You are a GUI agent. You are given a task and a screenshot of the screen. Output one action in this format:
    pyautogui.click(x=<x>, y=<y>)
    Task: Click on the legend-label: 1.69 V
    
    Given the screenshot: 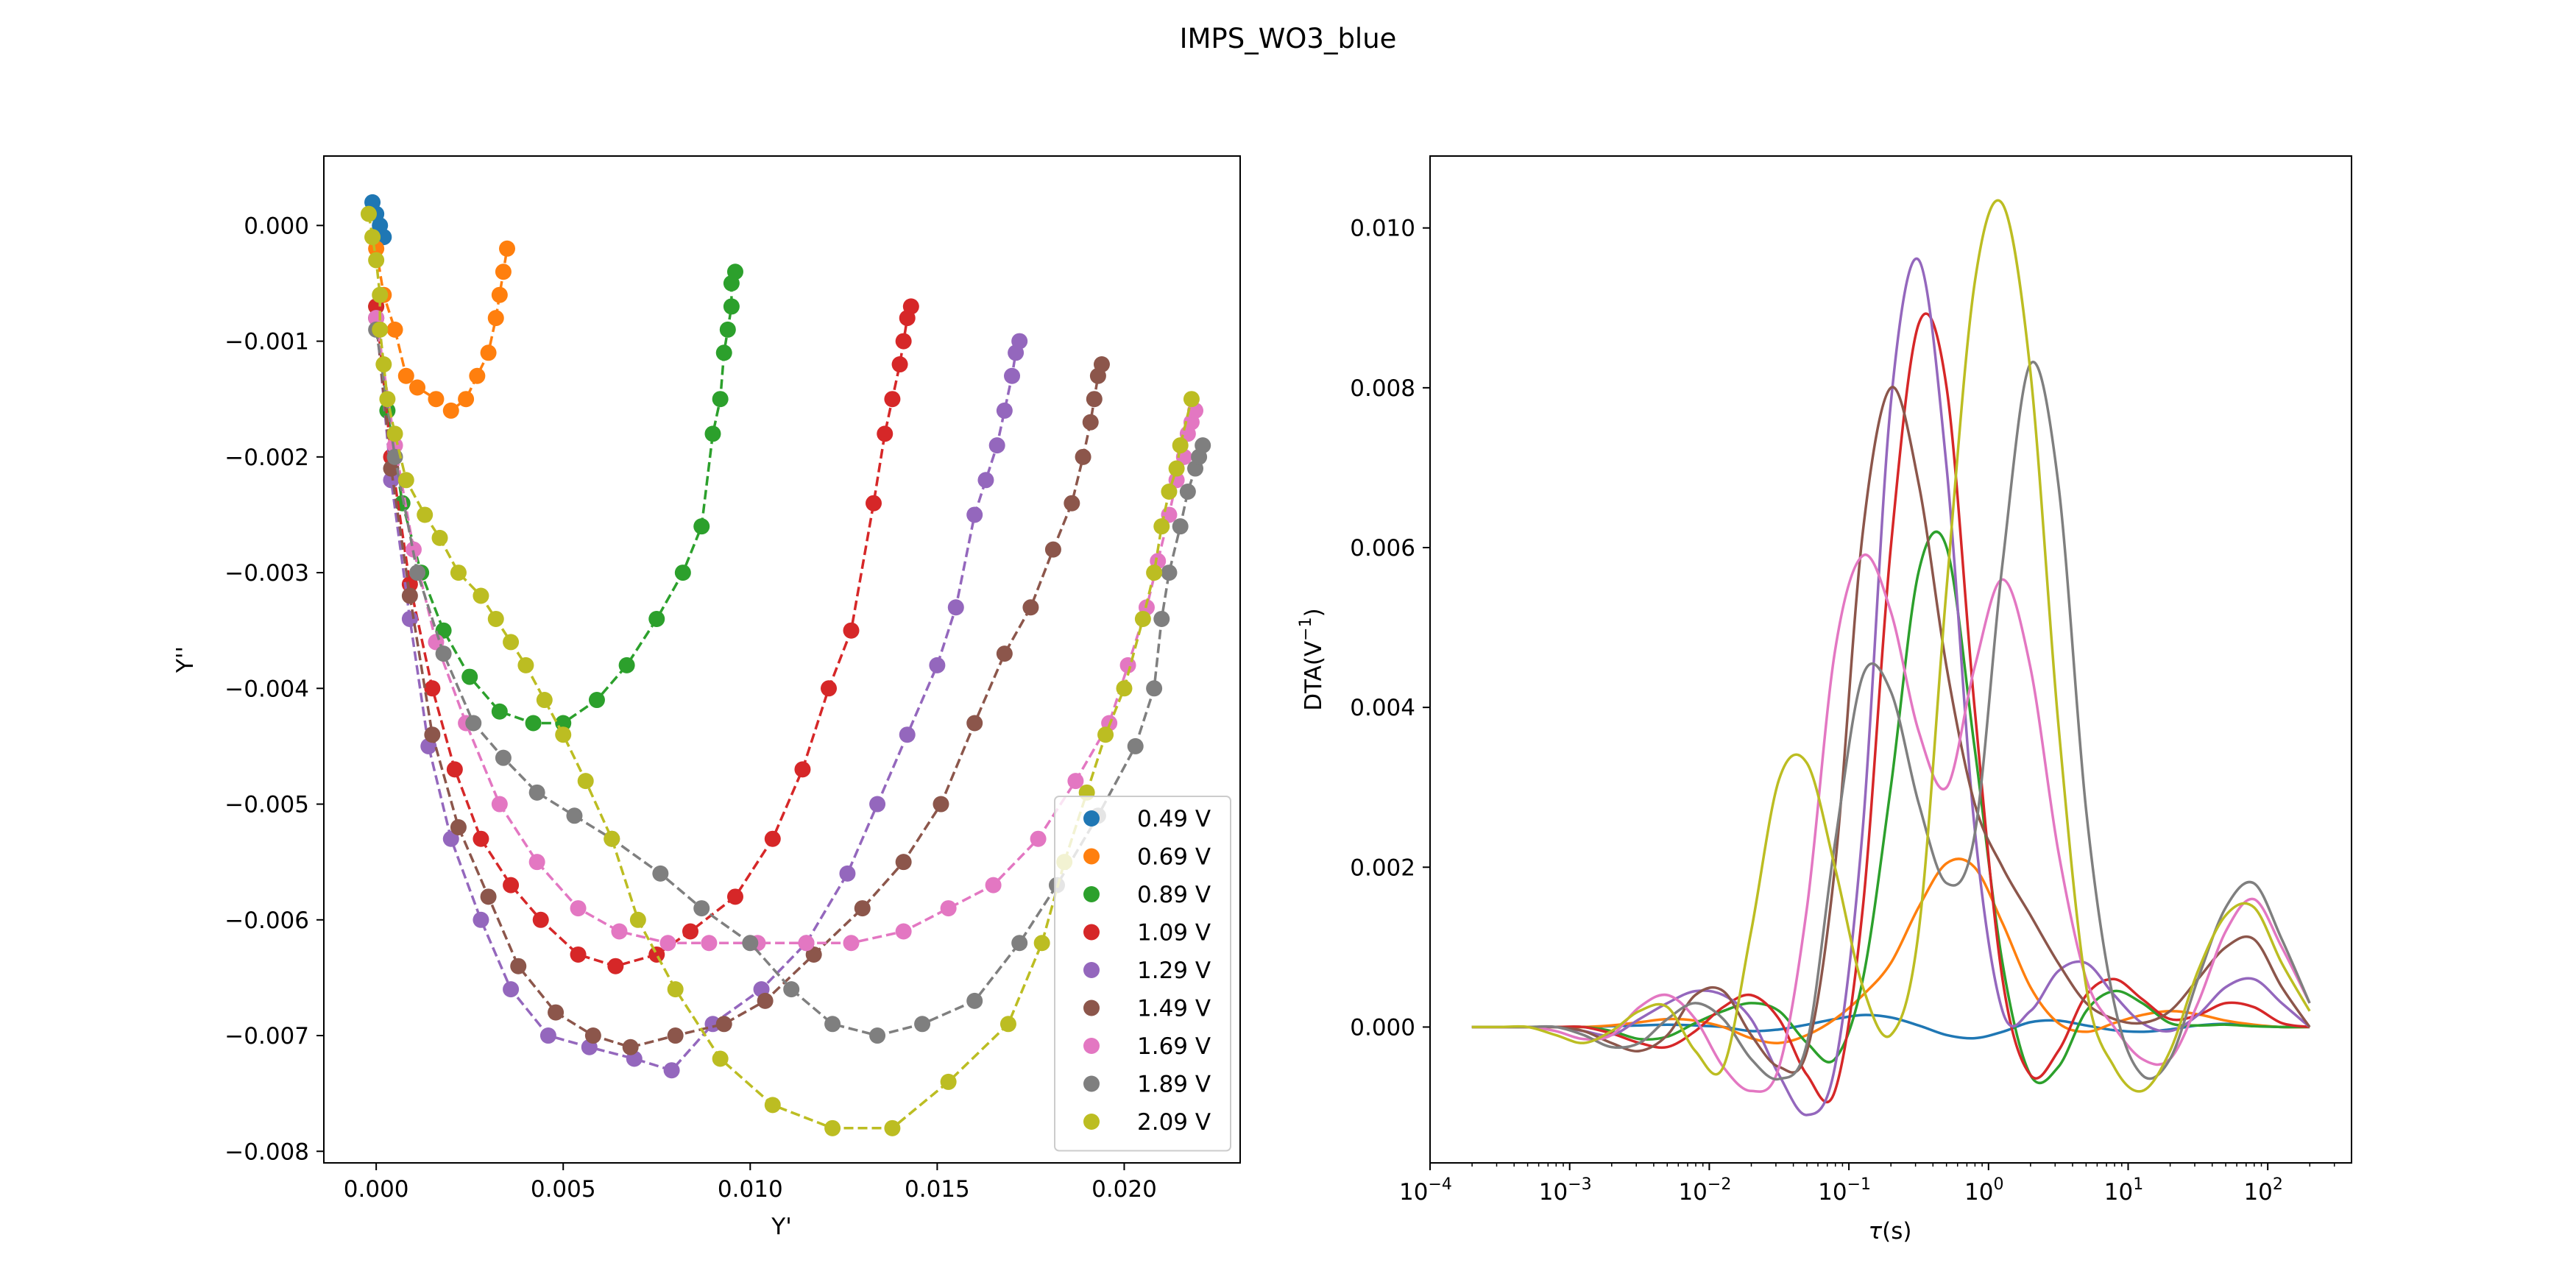 What is the action you would take?
    pyautogui.click(x=1174, y=1046)
    